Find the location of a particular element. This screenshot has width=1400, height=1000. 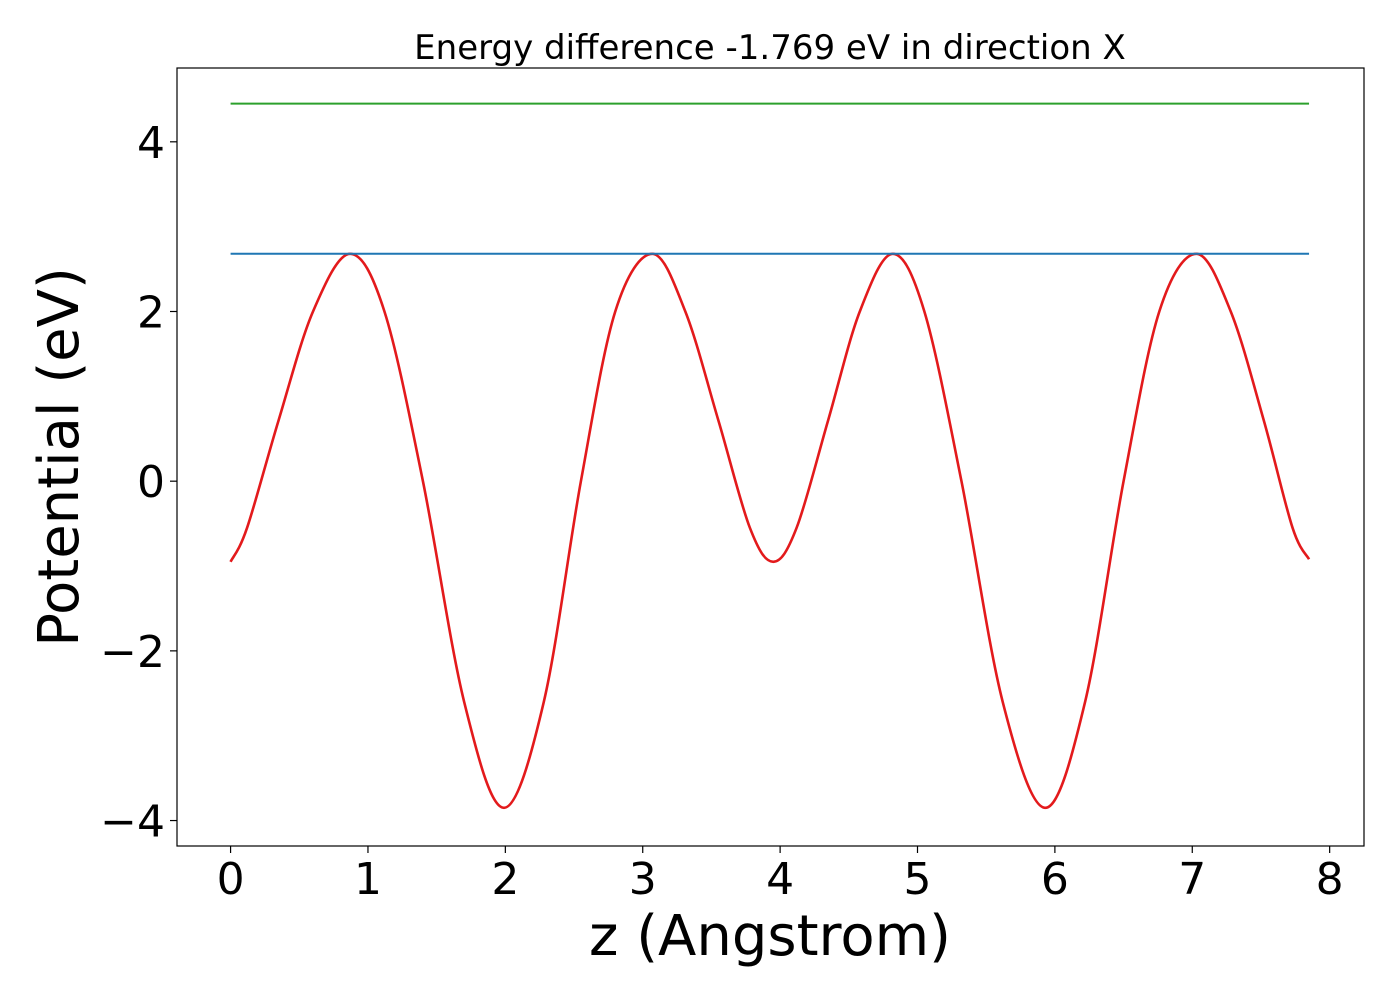

x-tick-label: 5 is located at coordinates (918, 879).